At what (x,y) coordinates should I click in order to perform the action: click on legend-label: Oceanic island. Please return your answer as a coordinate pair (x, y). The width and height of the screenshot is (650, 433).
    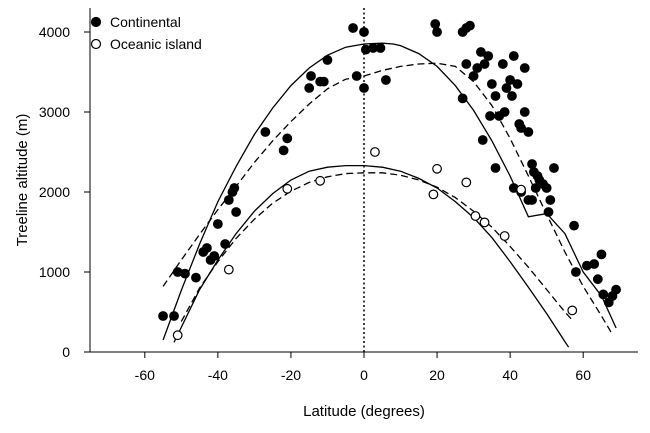
    Looking at the image, I should click on (156, 44).